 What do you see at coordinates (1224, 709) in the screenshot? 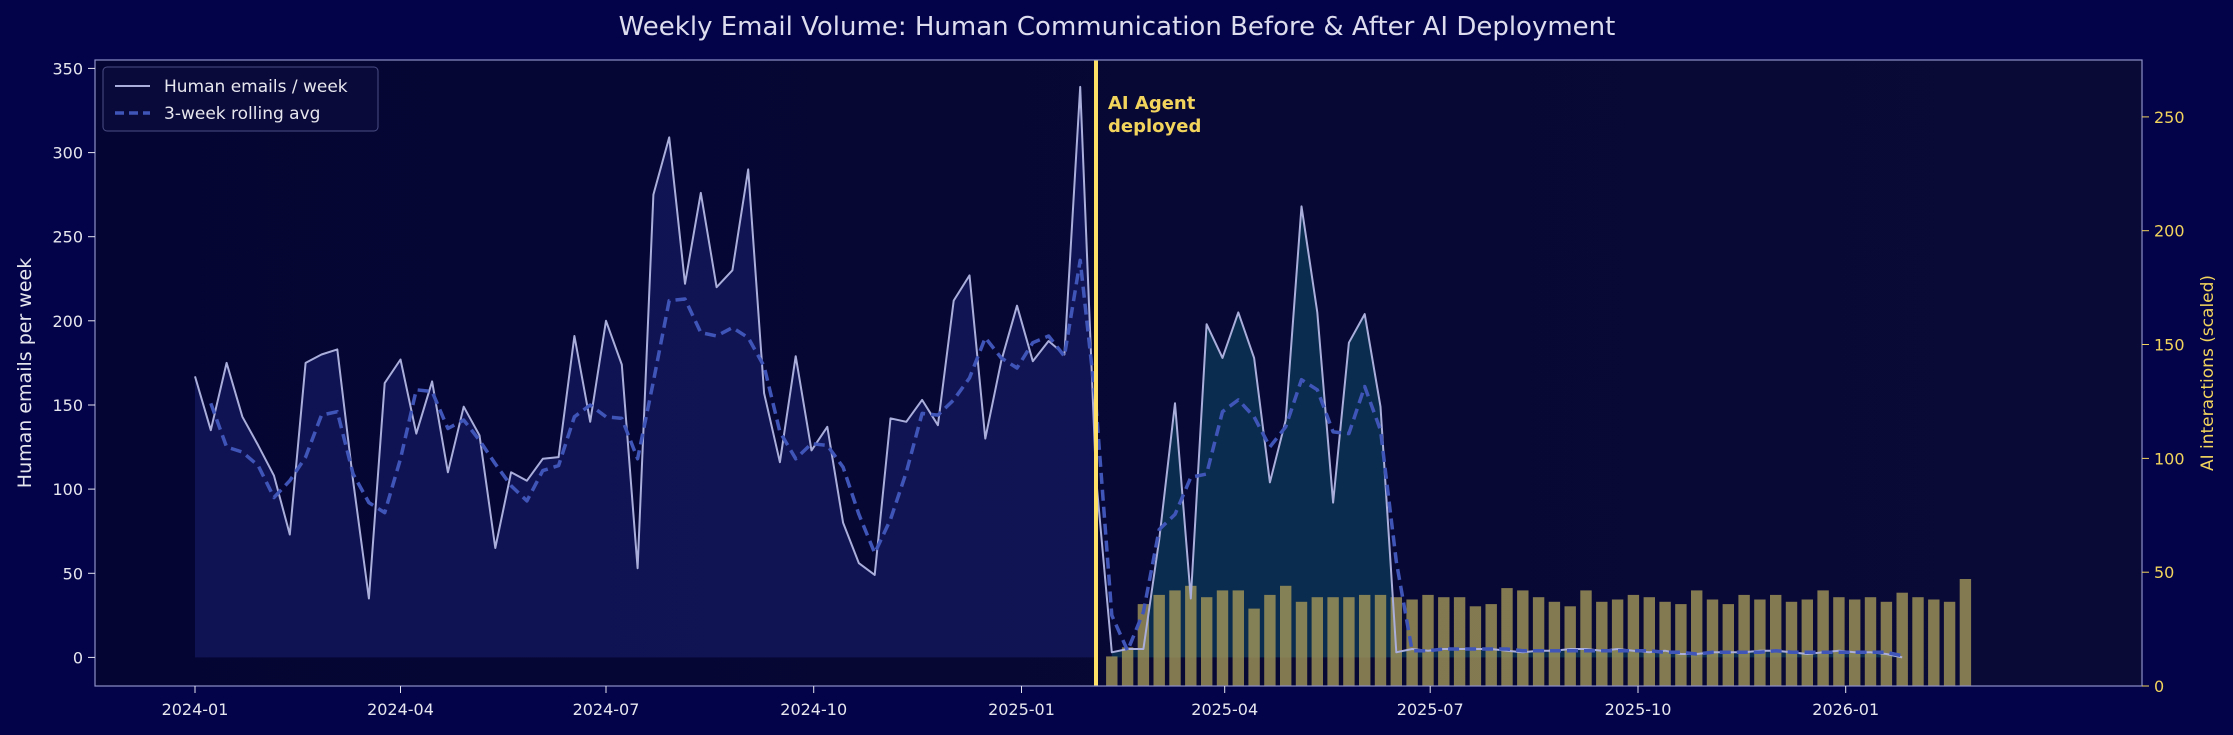
I see `x-tick-label: 2025-04` at bounding box center [1224, 709].